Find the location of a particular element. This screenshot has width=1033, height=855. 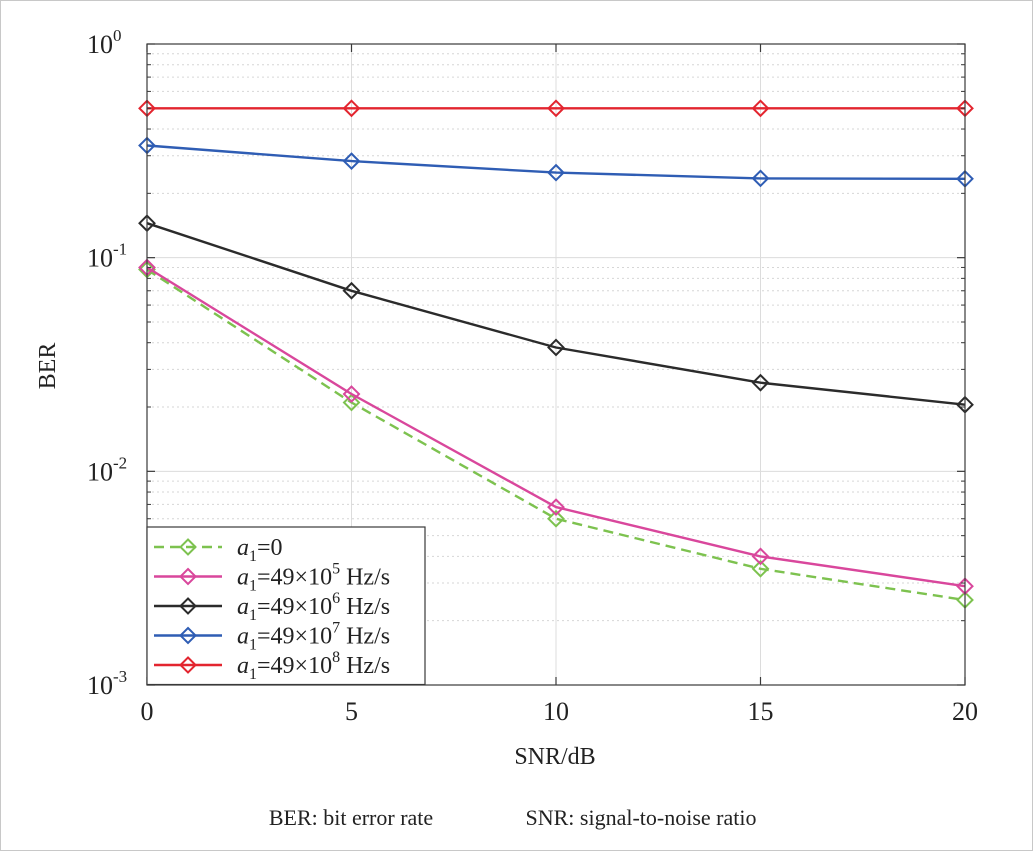

x-tick-label: 0 is located at coordinates (147, 711).